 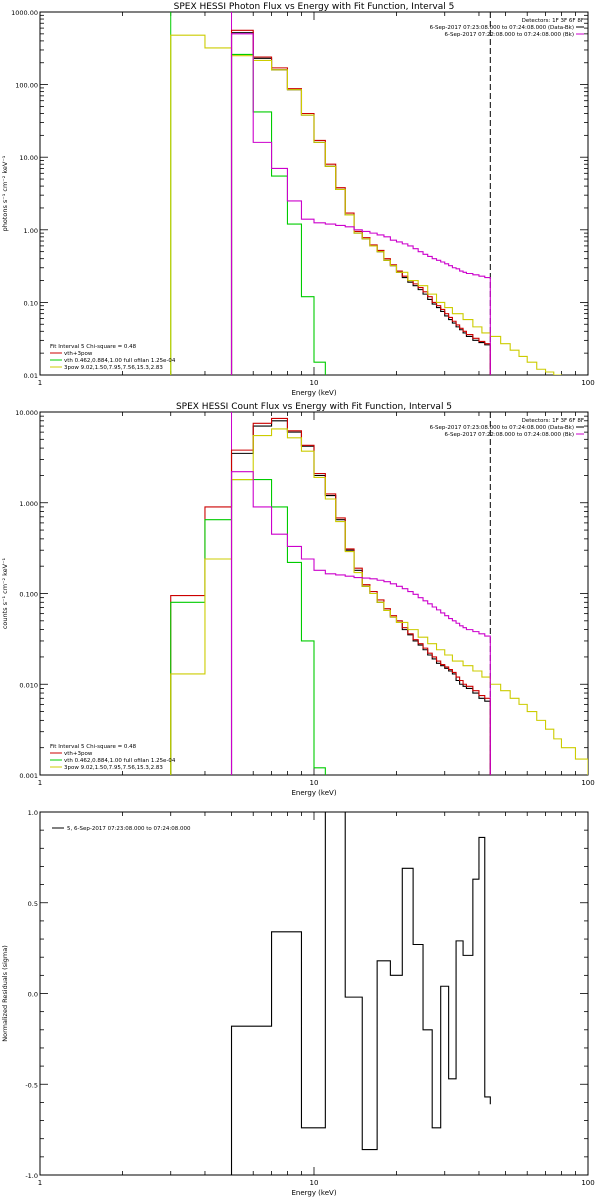 What do you see at coordinates (28, 776) in the screenshot?
I see `y-tick-label: 0.001` at bounding box center [28, 776].